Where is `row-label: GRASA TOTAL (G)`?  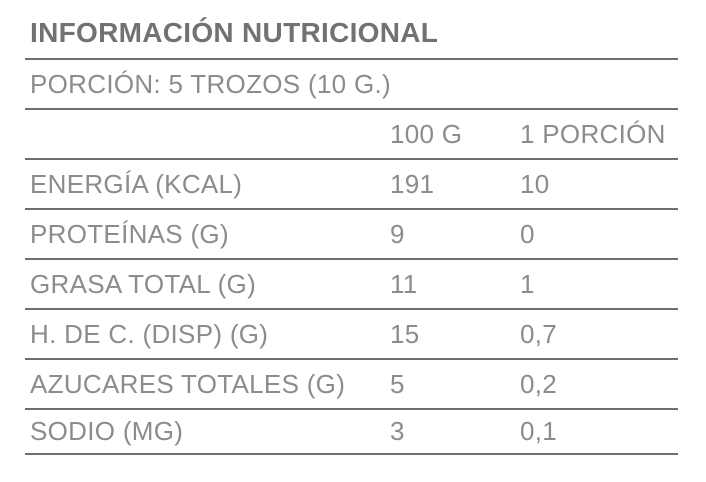 row-label: GRASA TOTAL (G) is located at coordinates (143, 283).